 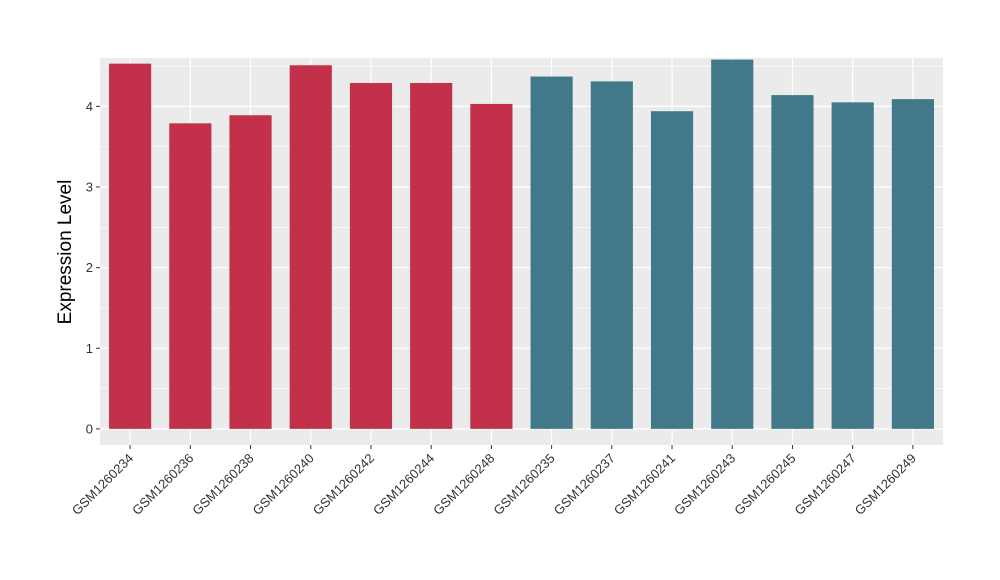 What do you see at coordinates (403, 484) in the screenshot?
I see `x-tick-label: GSM1260244` at bounding box center [403, 484].